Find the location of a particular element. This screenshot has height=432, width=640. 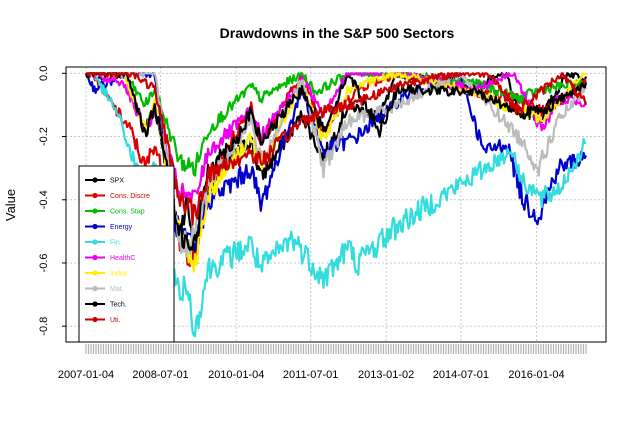

legend-label: Uti. is located at coordinates (115, 320).